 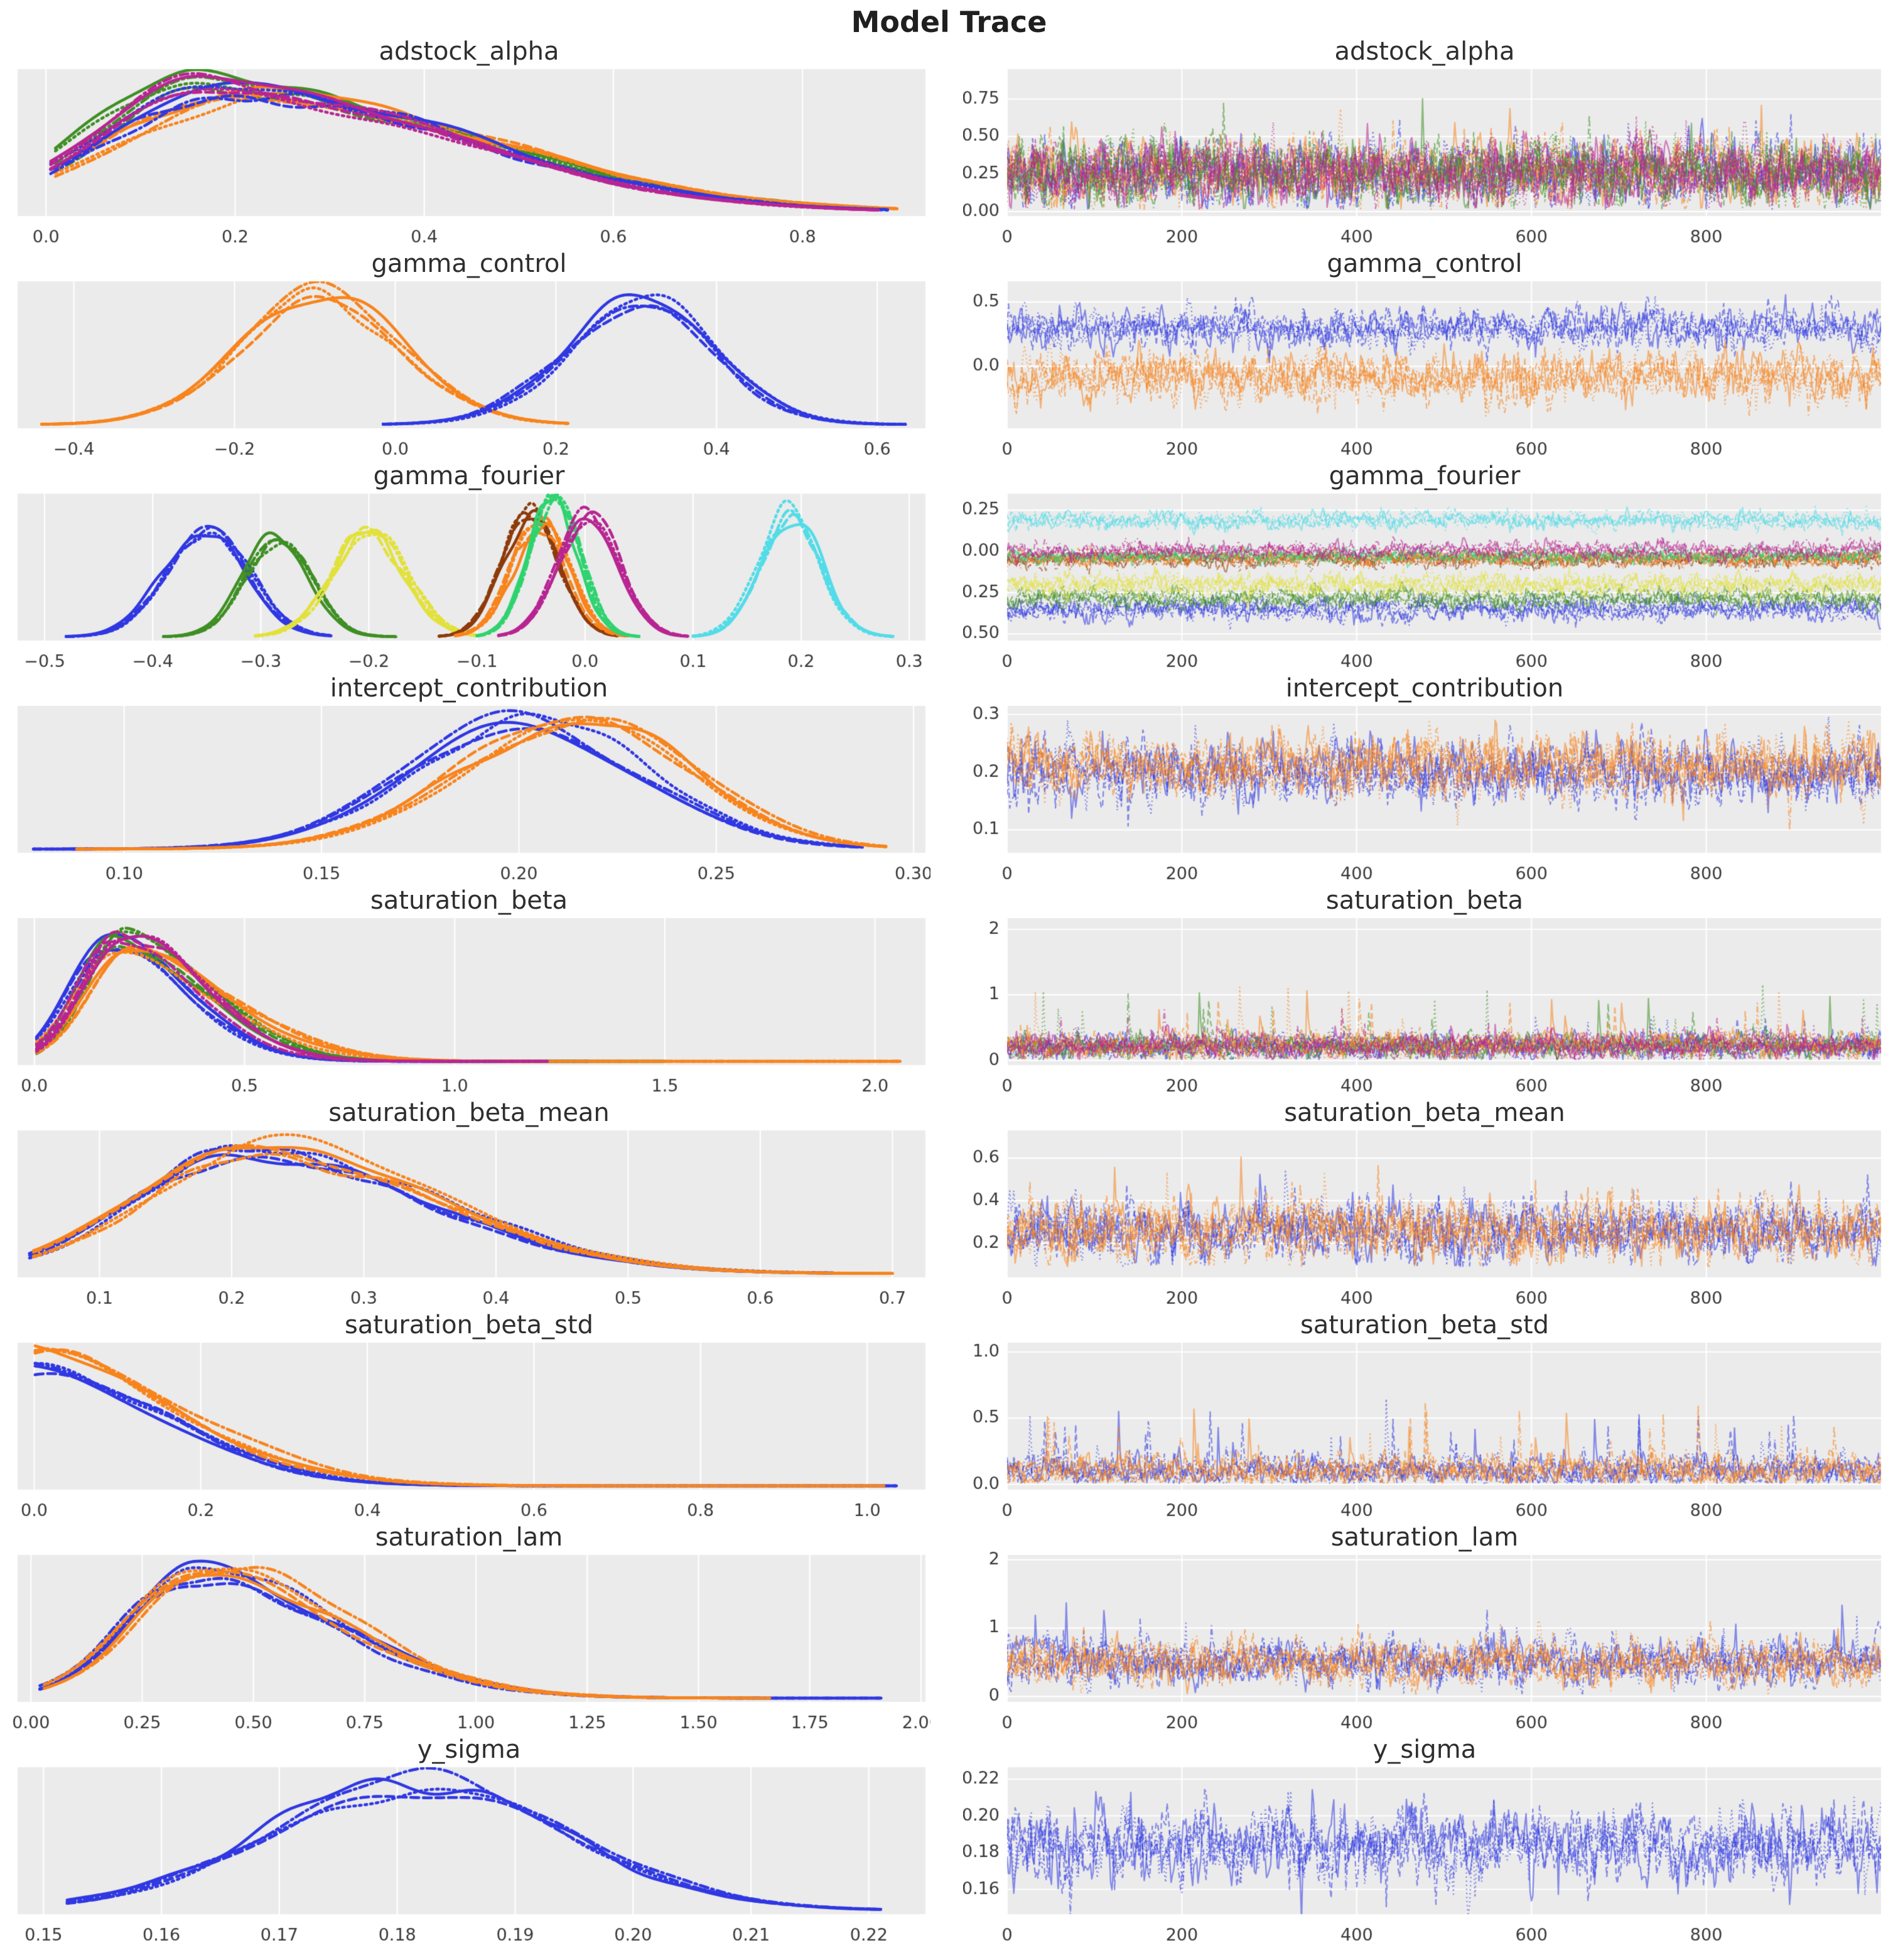 I want to click on kde-panel-saturation-beta-std: saturation_beta_std, so click(x=469, y=1416).